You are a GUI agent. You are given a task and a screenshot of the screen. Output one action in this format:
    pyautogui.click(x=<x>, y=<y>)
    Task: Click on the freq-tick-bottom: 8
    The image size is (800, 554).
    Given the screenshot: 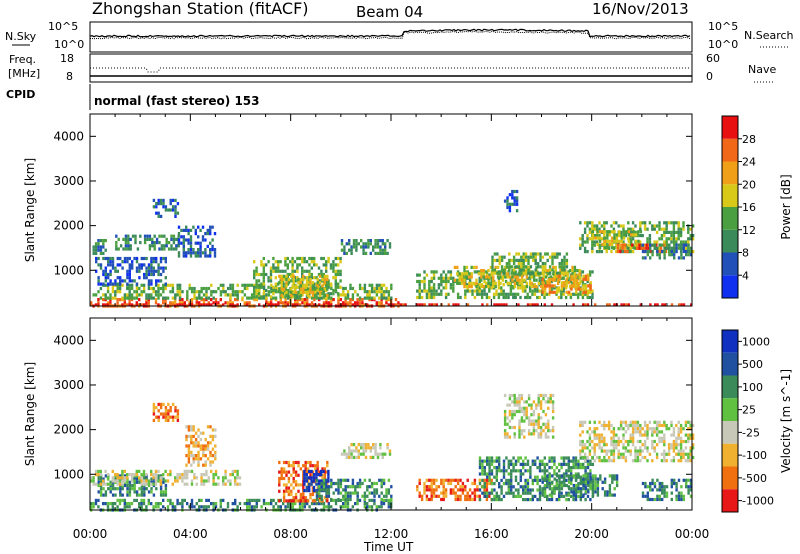 What is the action you would take?
    pyautogui.click(x=69, y=76)
    